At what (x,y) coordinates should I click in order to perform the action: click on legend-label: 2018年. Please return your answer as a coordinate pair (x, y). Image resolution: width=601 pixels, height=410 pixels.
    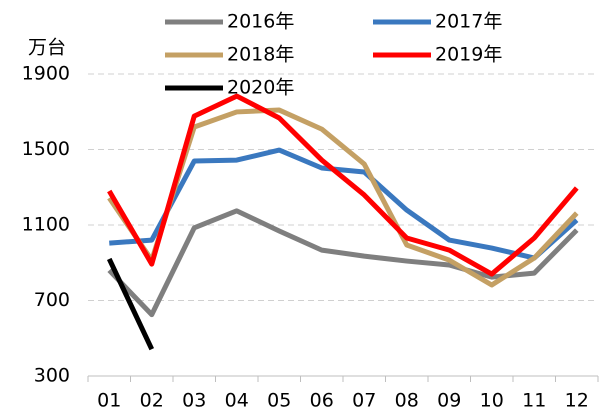
    Looking at the image, I should click on (260, 55).